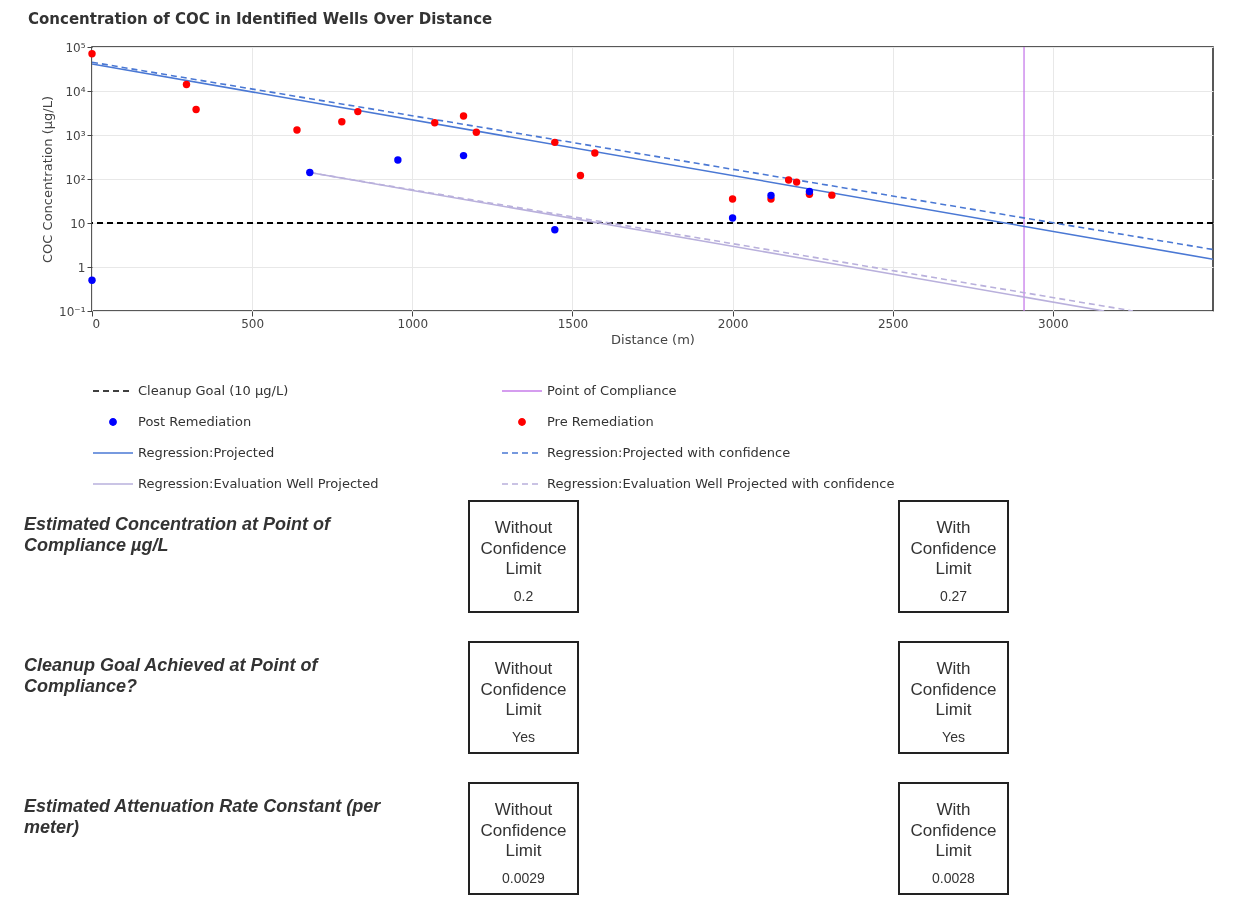  I want to click on x-tick-label: 0, so click(96, 323).